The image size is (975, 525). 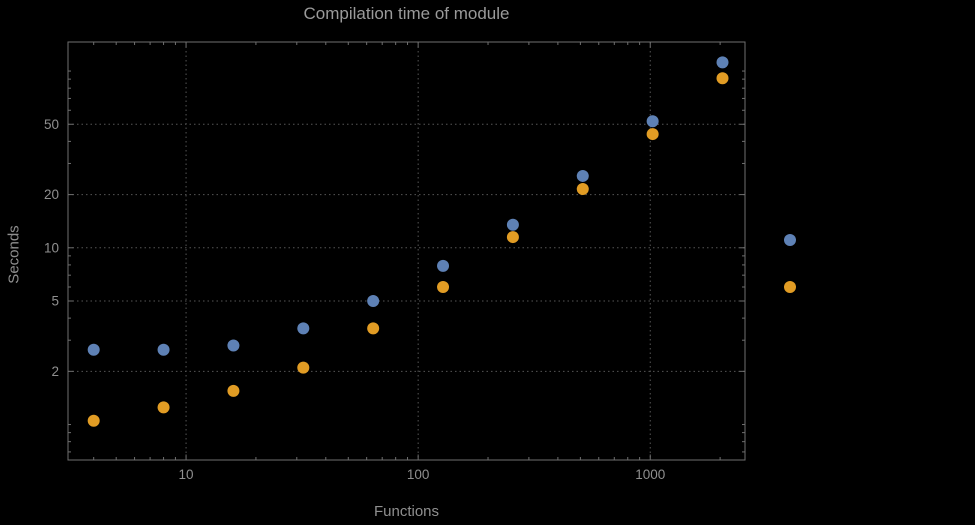 What do you see at coordinates (51, 247) in the screenshot?
I see `y-tick-label: 10` at bounding box center [51, 247].